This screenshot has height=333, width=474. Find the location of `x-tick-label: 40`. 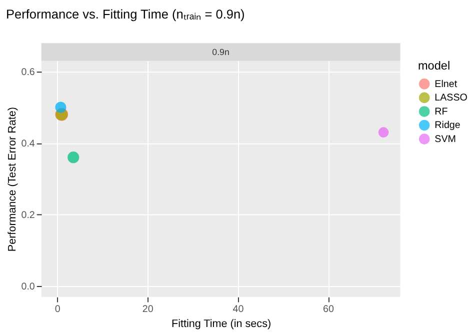

x-tick-label: 40 is located at coordinates (238, 310).